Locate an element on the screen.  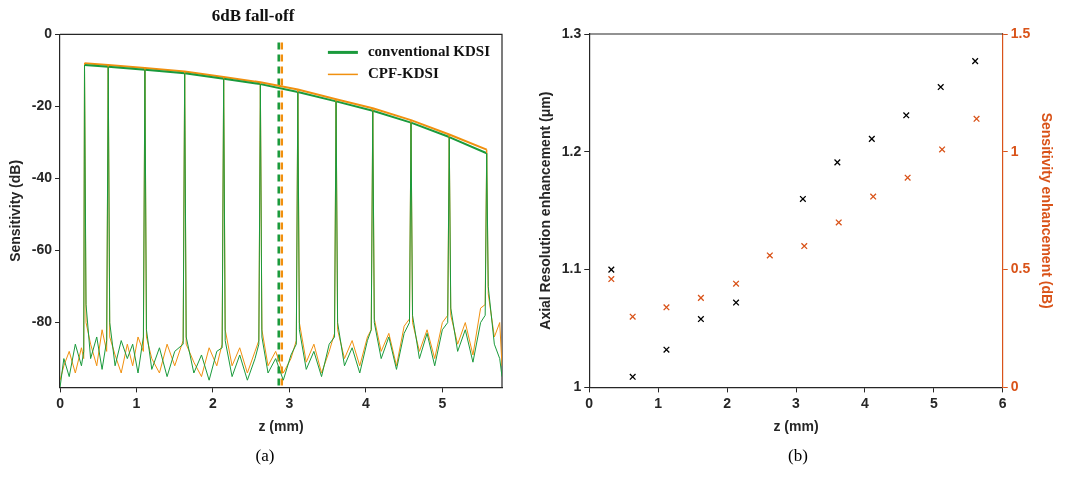
y-tick-label: 1.2 is located at coordinates (571, 150).